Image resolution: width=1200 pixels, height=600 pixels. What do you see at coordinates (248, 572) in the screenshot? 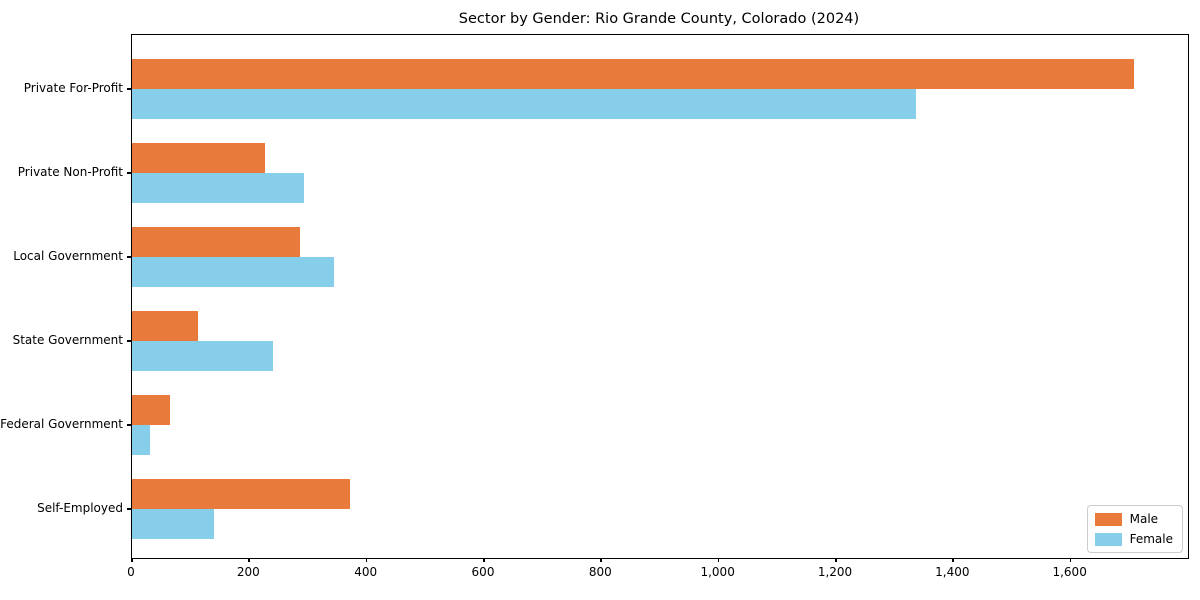
I see `xtick-label: 200` at bounding box center [248, 572].